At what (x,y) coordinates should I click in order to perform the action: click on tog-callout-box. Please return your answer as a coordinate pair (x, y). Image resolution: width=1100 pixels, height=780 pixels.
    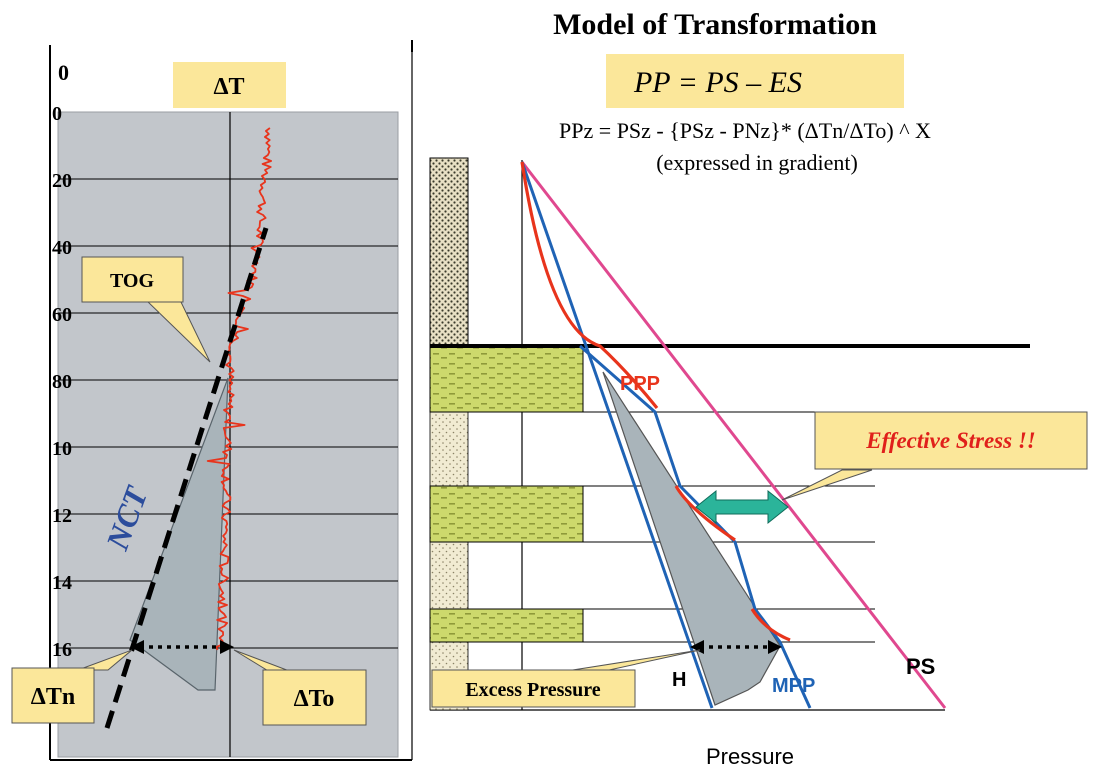
    Looking at the image, I should click on (132, 279).